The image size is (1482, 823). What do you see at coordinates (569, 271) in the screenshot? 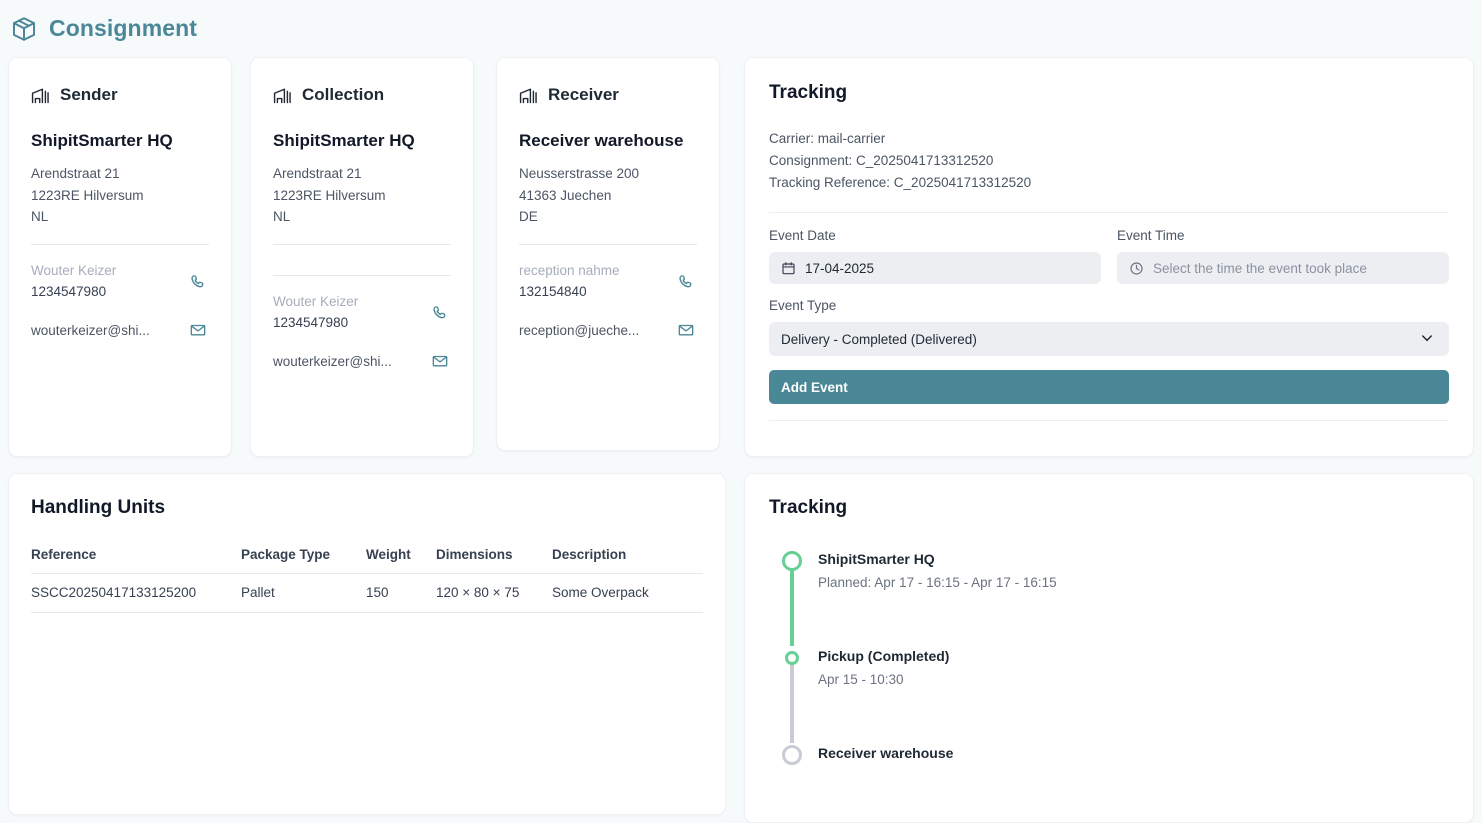
I see `receiver-contact-name: reception nahme` at bounding box center [569, 271].